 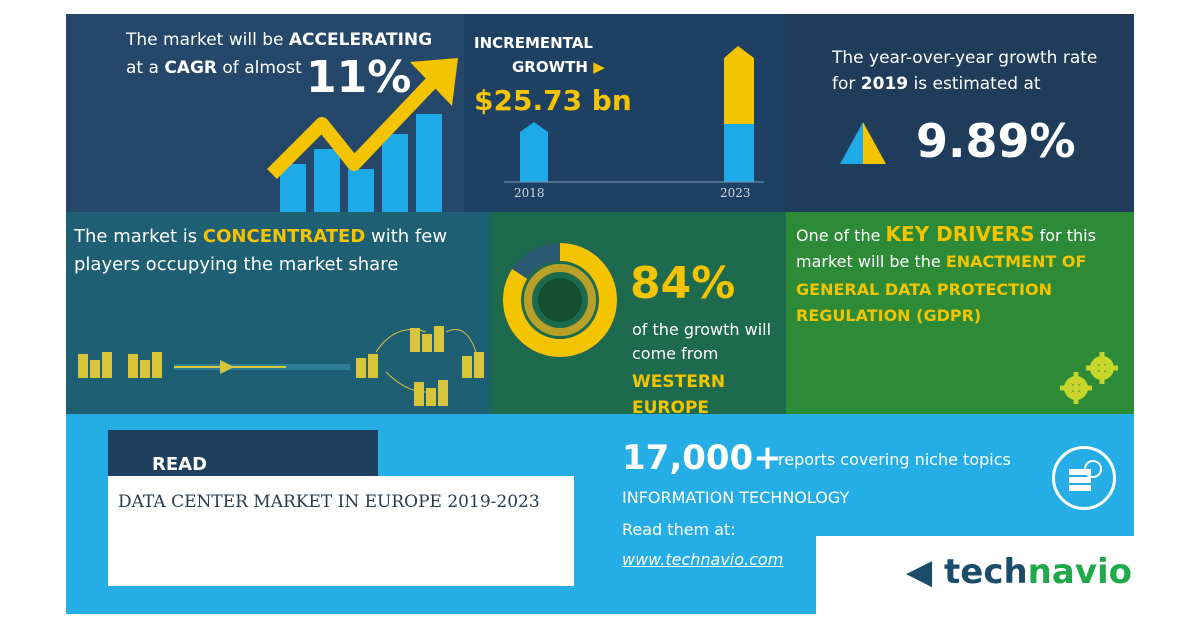 I want to click on yoy-line2: for 2019 is estimated at, so click(x=936, y=84).